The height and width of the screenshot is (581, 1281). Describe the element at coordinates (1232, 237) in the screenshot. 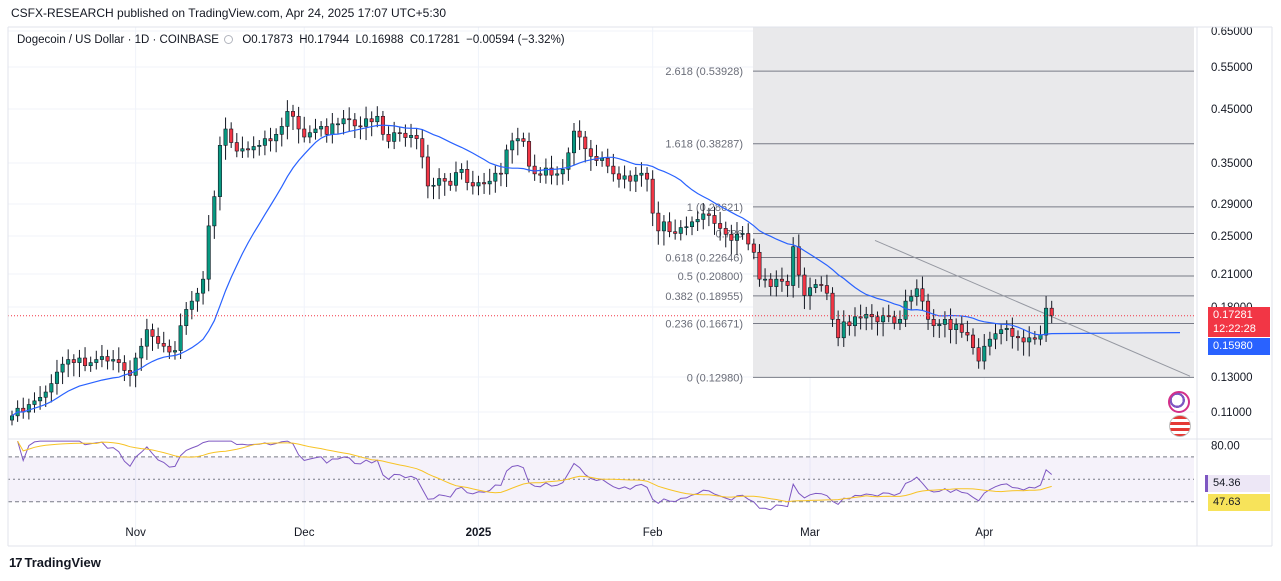

I see `price-tick-label: 0.25000` at that location.